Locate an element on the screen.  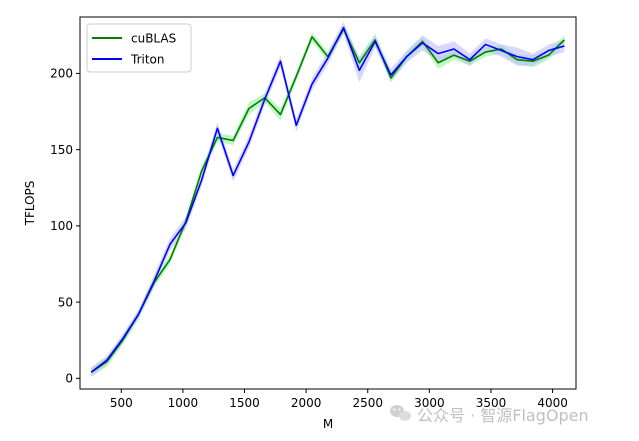
x-tick-label: 2500 is located at coordinates (367, 403).